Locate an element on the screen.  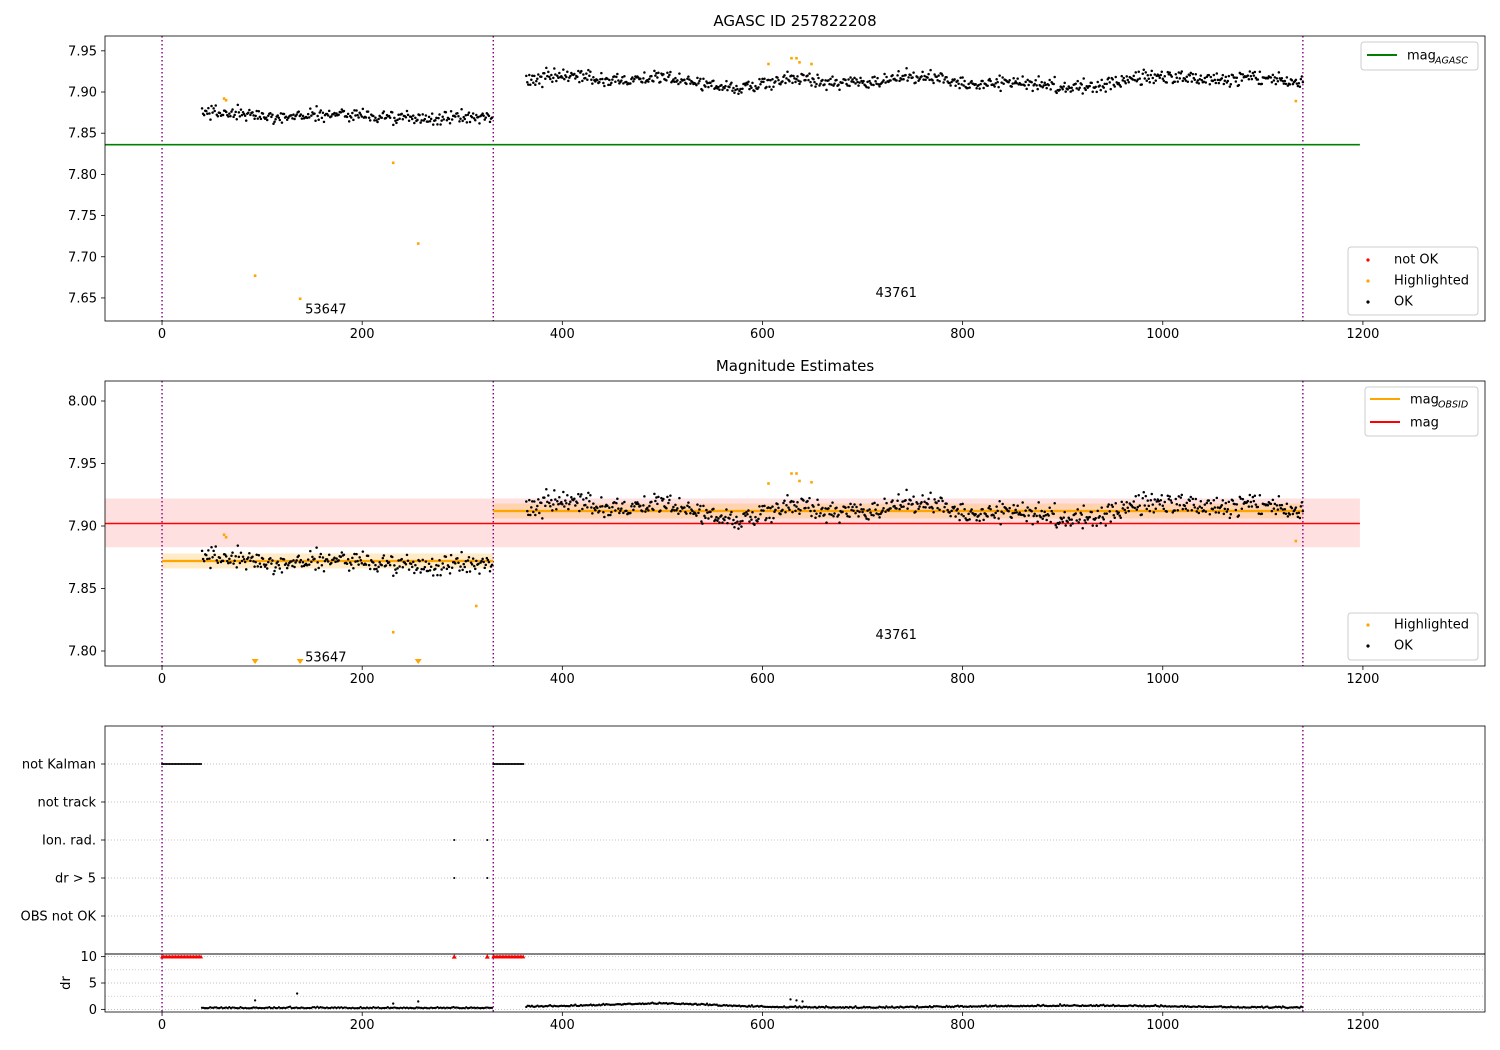
chart-title: AGASC ID 257822208 is located at coordinates (794, 21).